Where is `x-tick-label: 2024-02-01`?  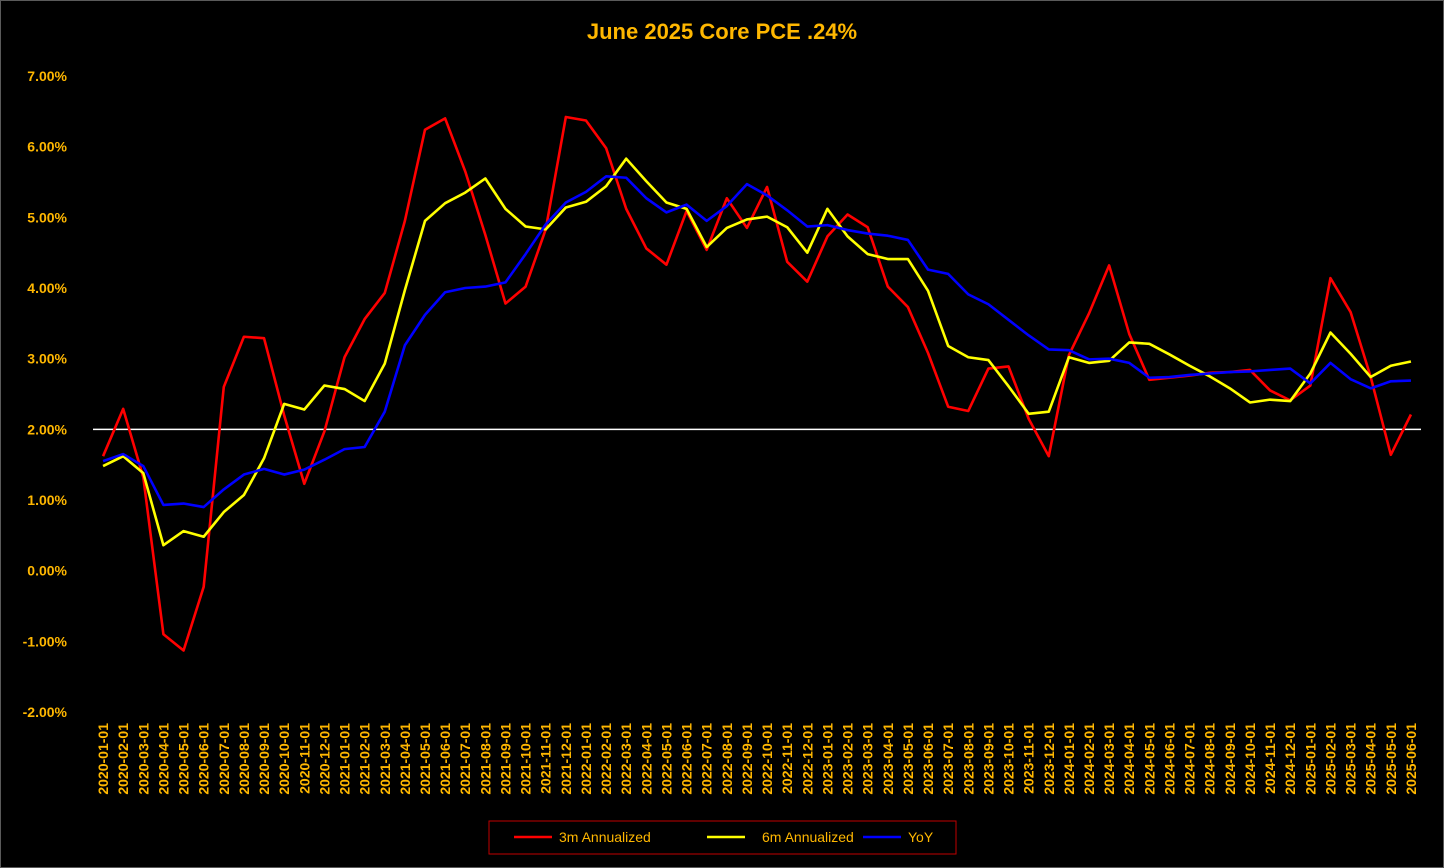
x-tick-label: 2024-02-01 is located at coordinates (1089, 759).